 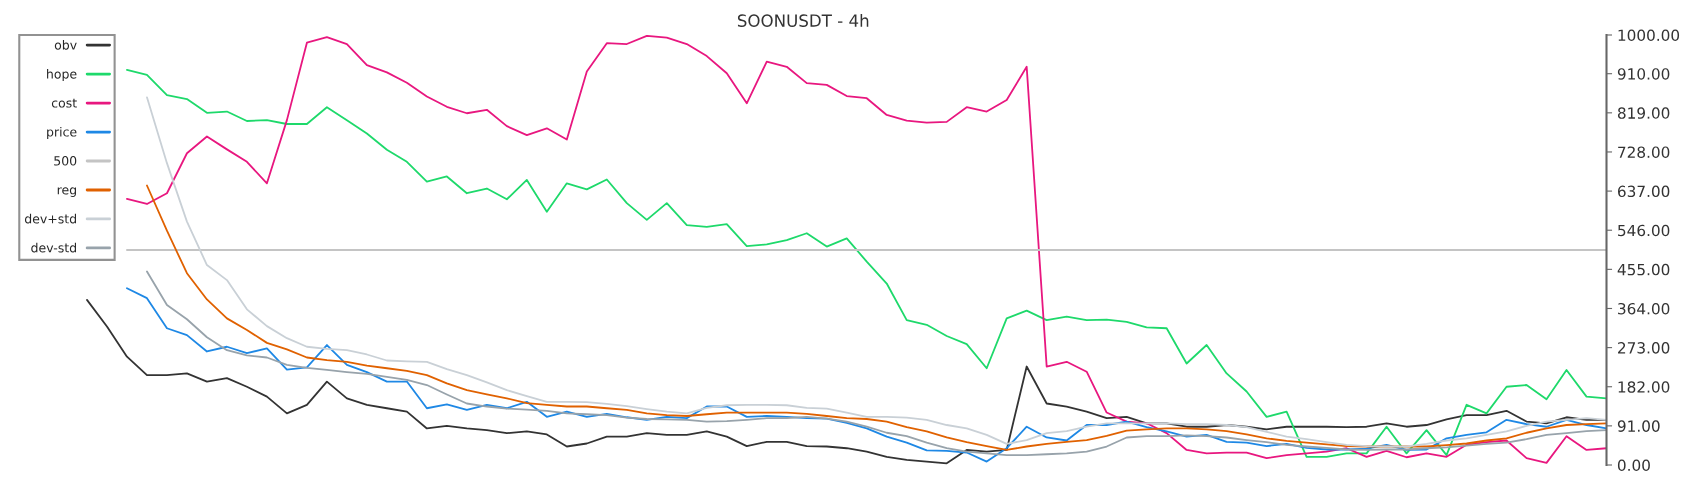 I want to click on y-tick-label: 0.00, so click(x=1633, y=465).